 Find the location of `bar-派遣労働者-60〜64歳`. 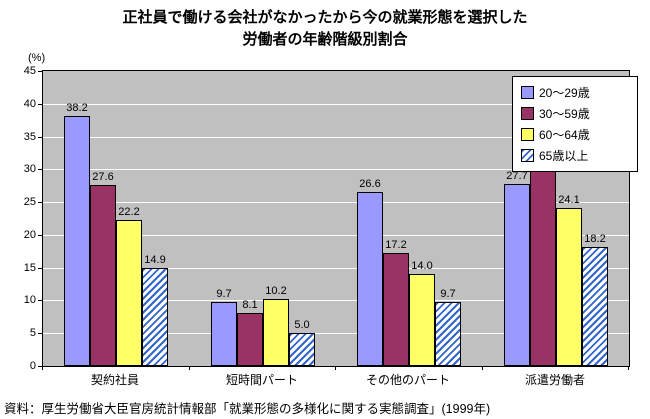

bar-派遣労働者-60〜64歳 is located at coordinates (569, 287).